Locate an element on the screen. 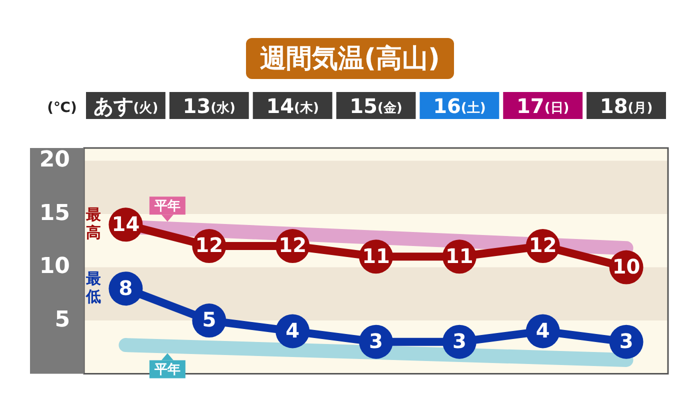 The height and width of the screenshot is (393, 700). series-label: 最高 is located at coordinates (93, 224).